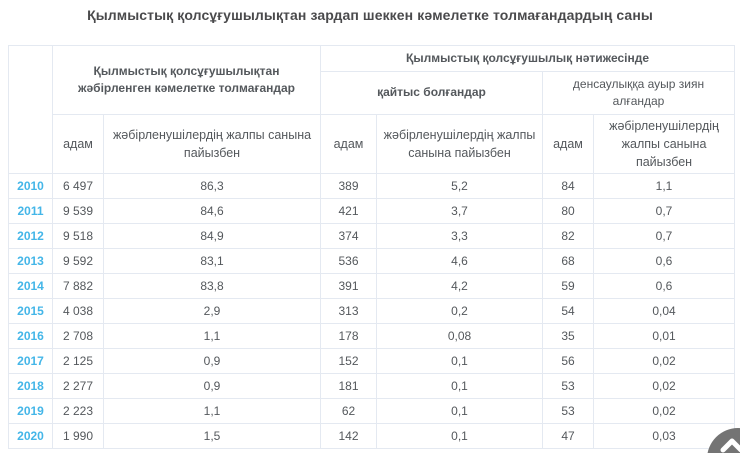 The height and width of the screenshot is (453, 740). I want to click on column-header-person-2: адам, so click(348, 144).